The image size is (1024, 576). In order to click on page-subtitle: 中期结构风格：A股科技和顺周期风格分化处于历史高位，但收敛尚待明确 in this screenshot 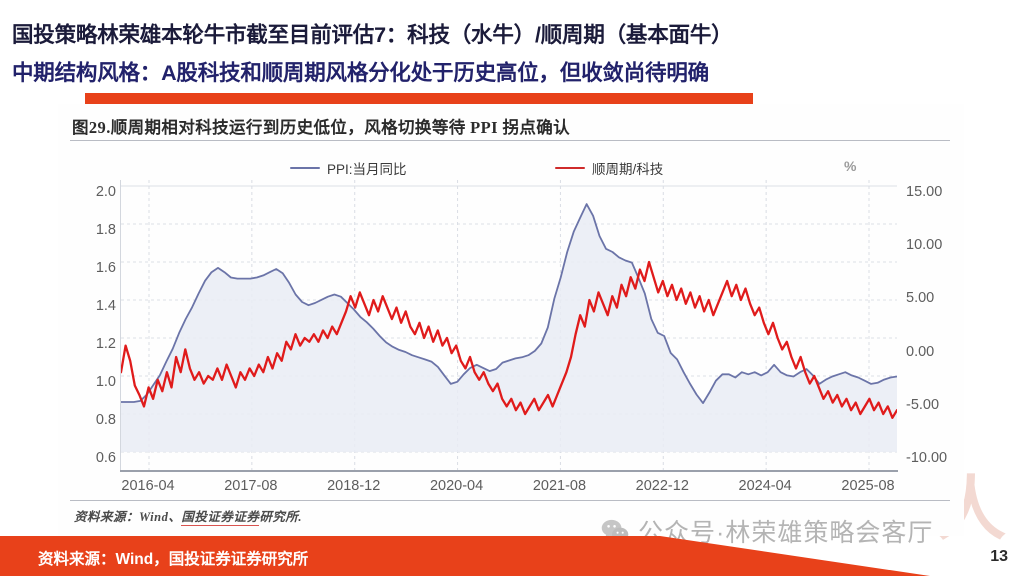, I will do `click(360, 73)`.